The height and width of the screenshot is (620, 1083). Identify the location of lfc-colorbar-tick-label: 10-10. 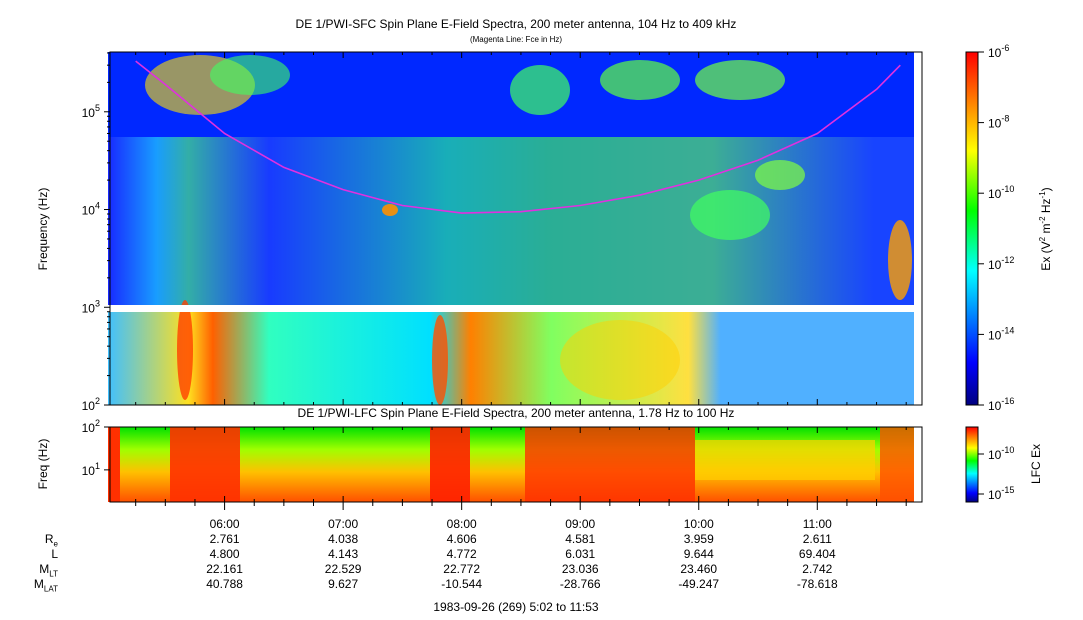
(1001, 453).